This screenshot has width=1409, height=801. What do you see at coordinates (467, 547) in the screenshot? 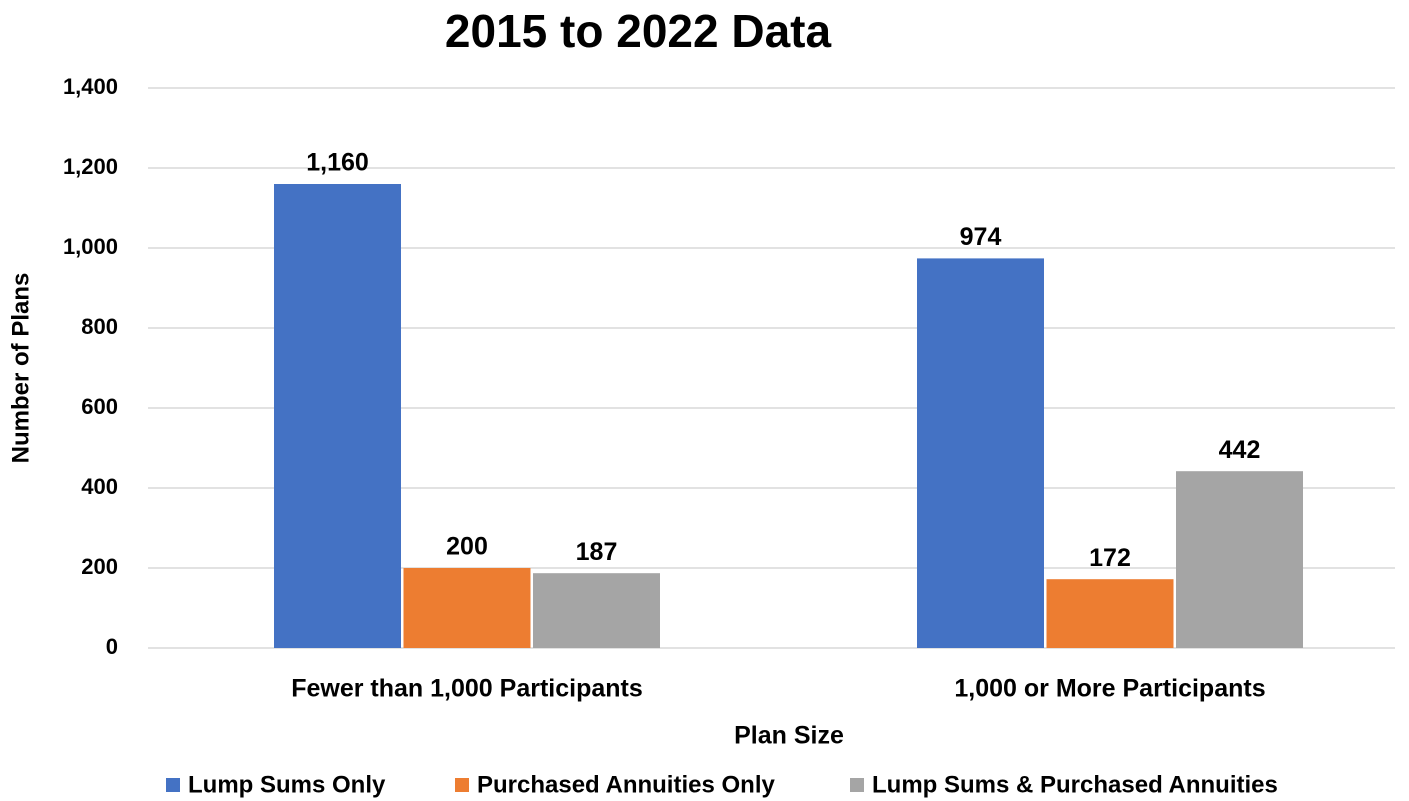
I see `value-label: 200` at bounding box center [467, 547].